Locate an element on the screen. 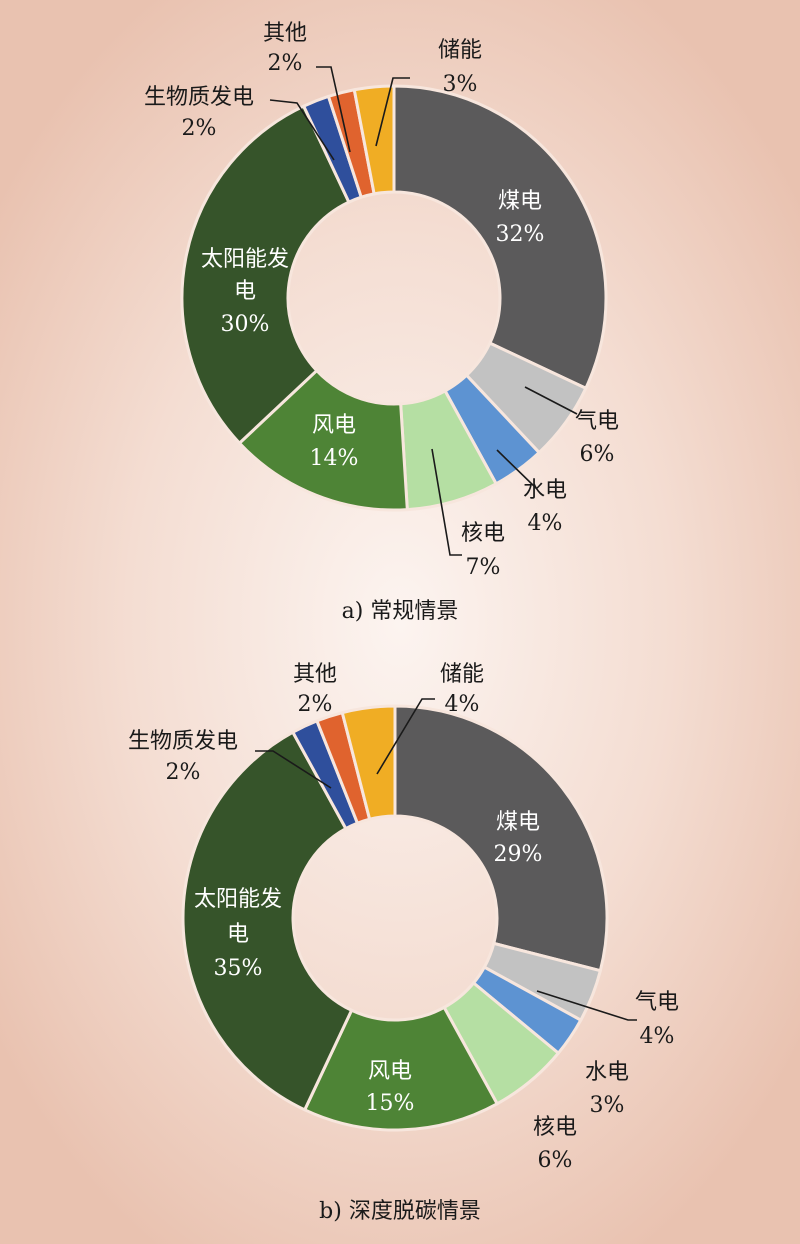 The height and width of the screenshot is (1244, 800). value-label-hydro: 3% is located at coordinates (607, 1105).